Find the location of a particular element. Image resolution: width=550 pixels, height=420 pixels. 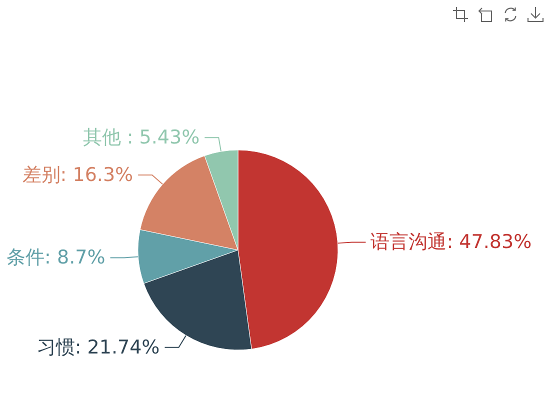

slice-label: 条件: 8.7% is located at coordinates (56, 257).